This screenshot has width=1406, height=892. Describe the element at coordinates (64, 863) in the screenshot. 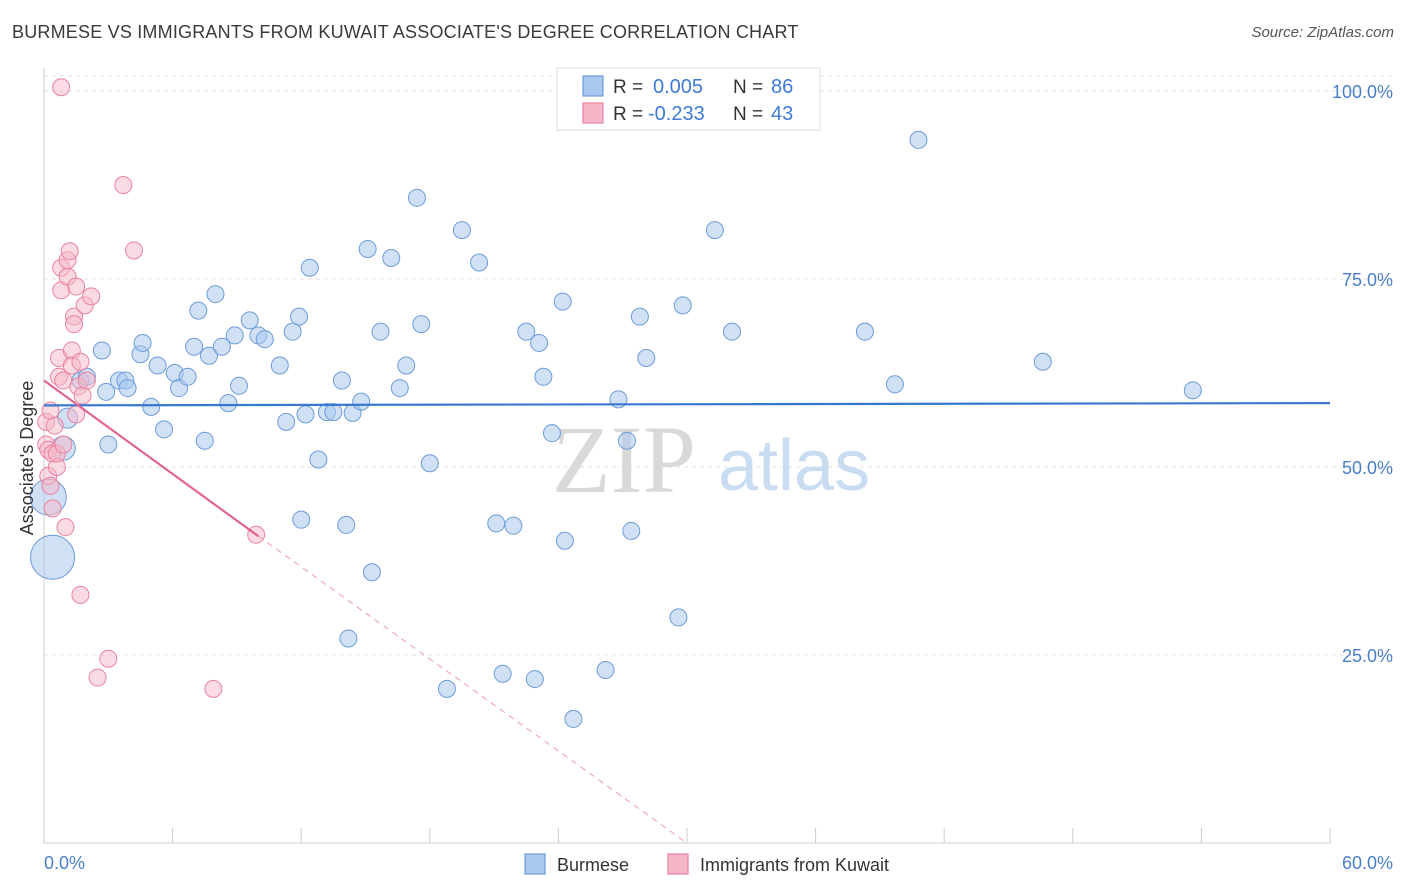

I see `x-tick-label: 0.0%` at that location.